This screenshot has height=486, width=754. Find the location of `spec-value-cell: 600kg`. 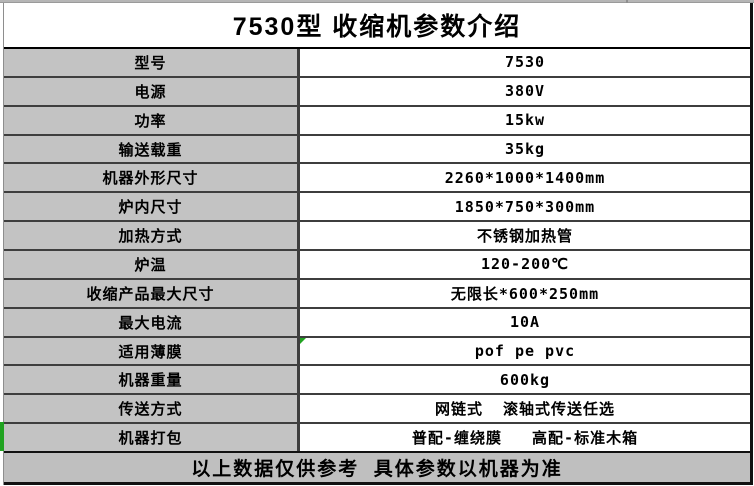

spec-value-cell: 600kg is located at coordinates (525, 380).